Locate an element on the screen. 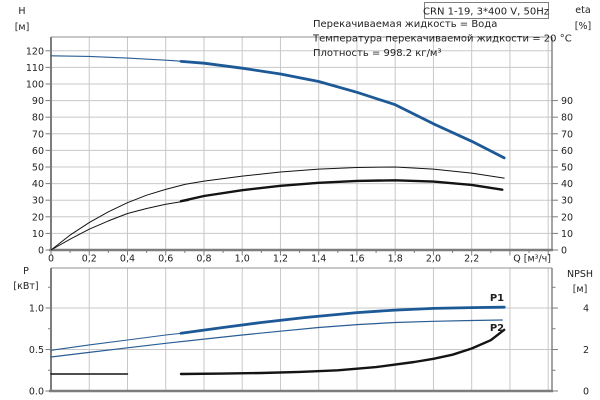 The height and width of the screenshot is (400, 600). tick-label-left: 40 is located at coordinates (38, 184).